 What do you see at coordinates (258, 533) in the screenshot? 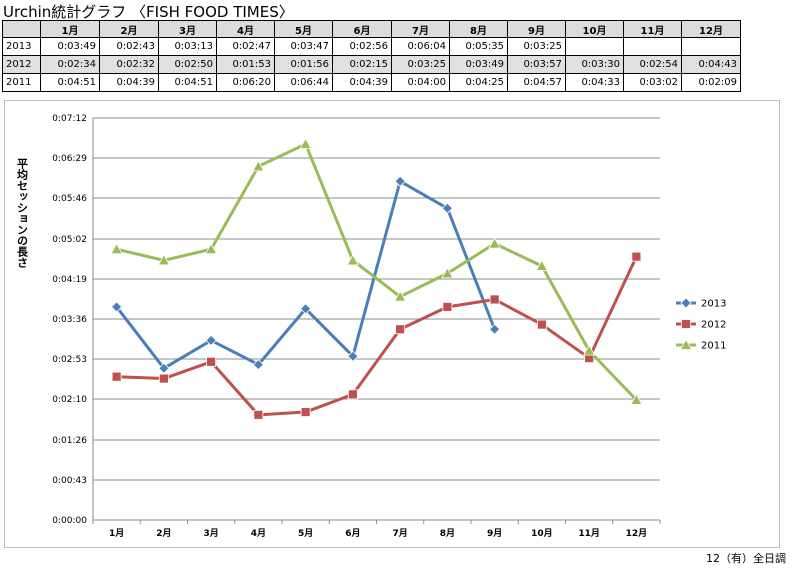
I see `x-tick-label: 4月` at bounding box center [258, 533].